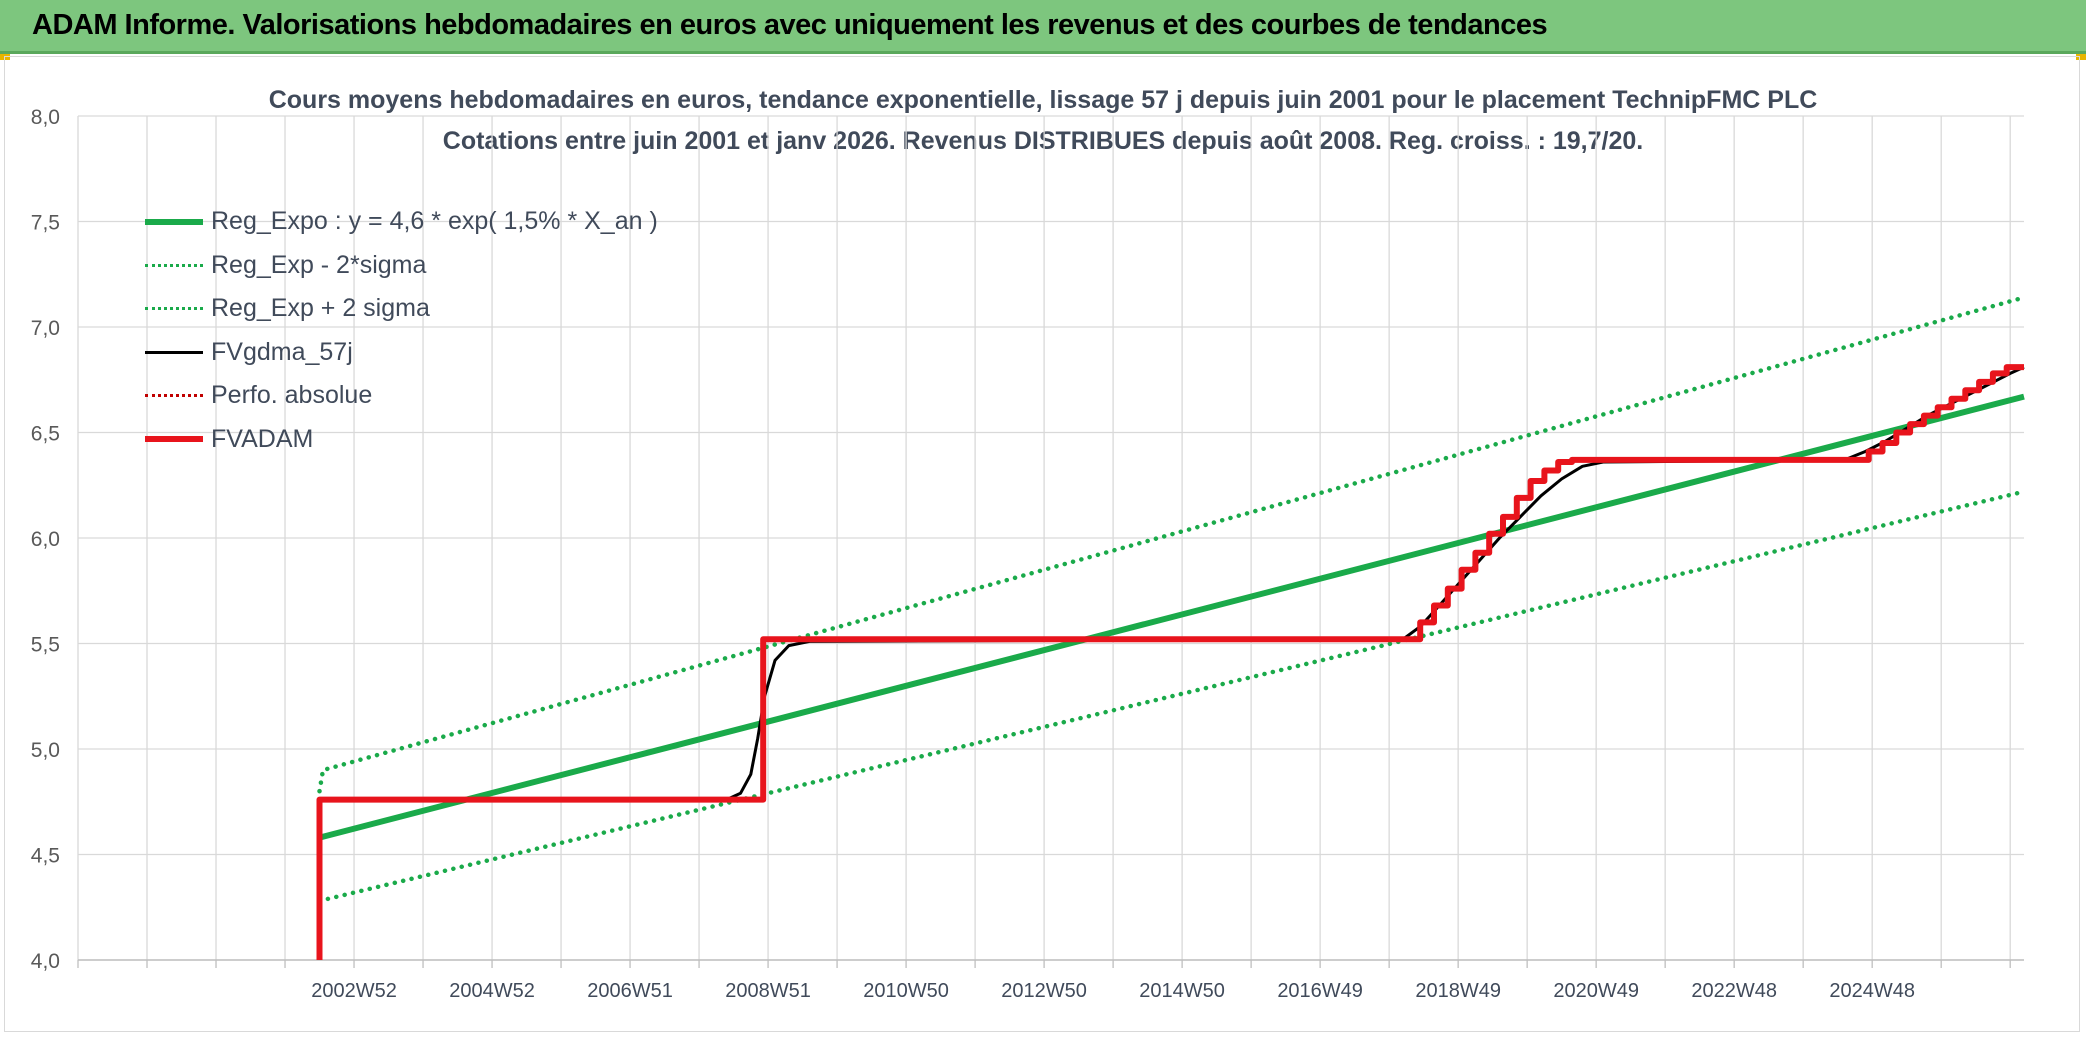 This screenshot has height=1038, width=2086. Describe the element at coordinates (630, 991) in the screenshot. I see `x-tick-label: 2006W51` at that location.